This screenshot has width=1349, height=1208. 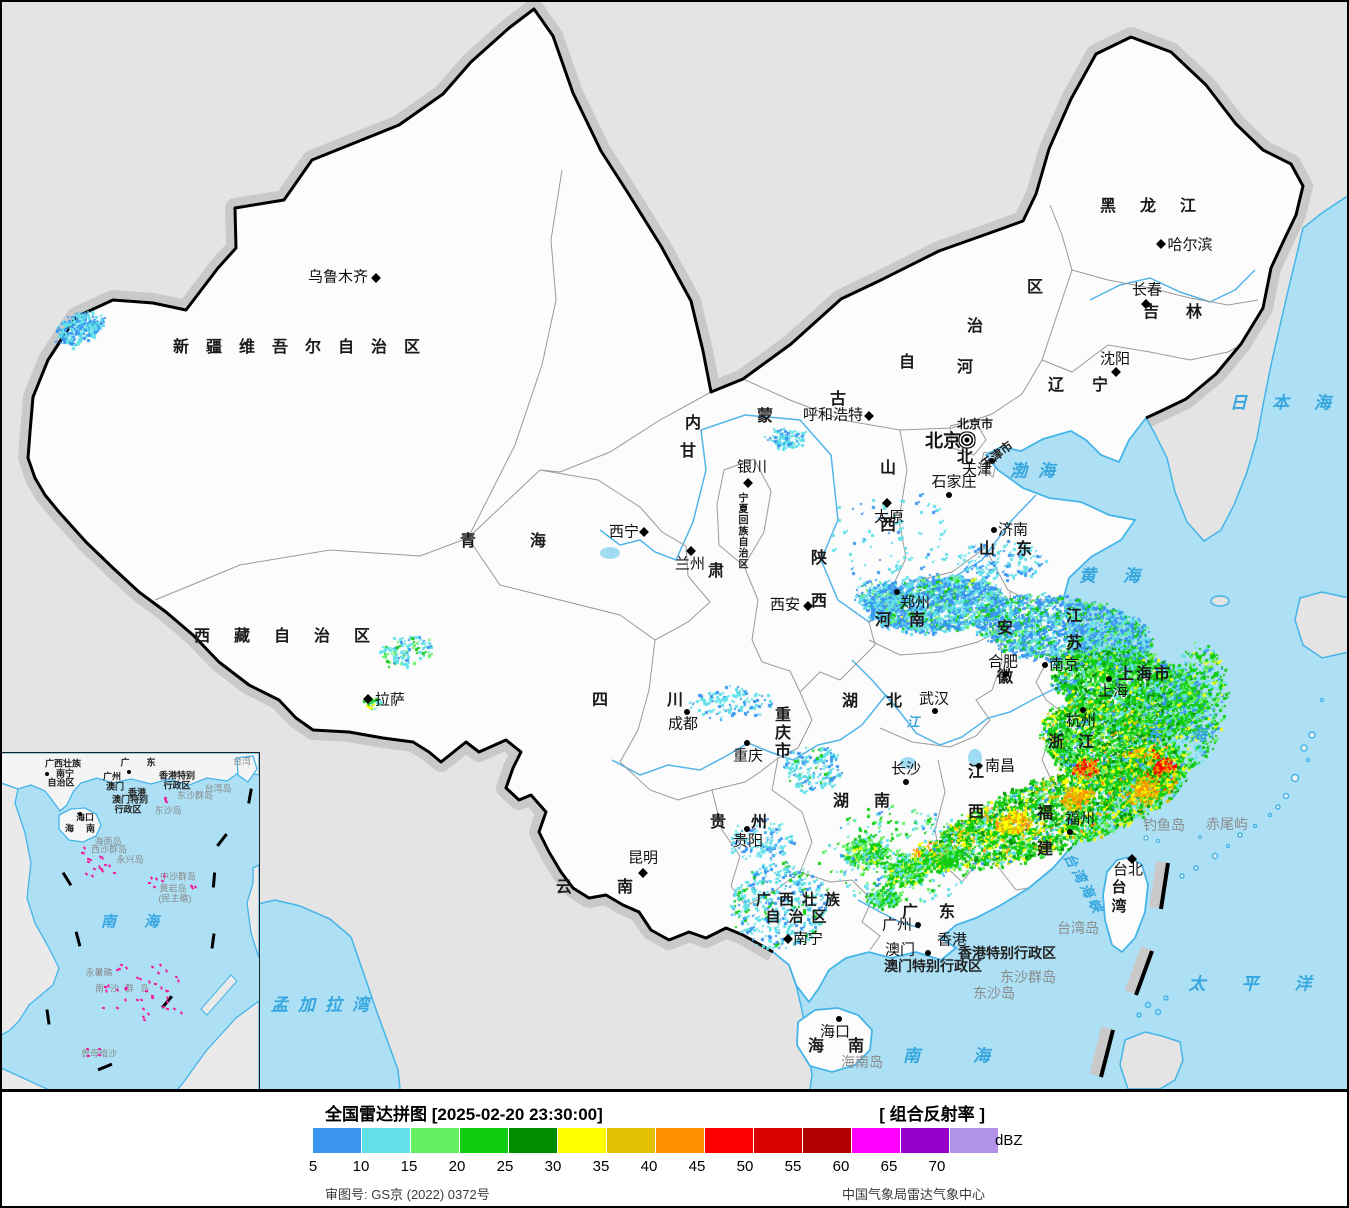 I want to click on province-label: 新疆维吾尔自治区, so click(x=305, y=347).